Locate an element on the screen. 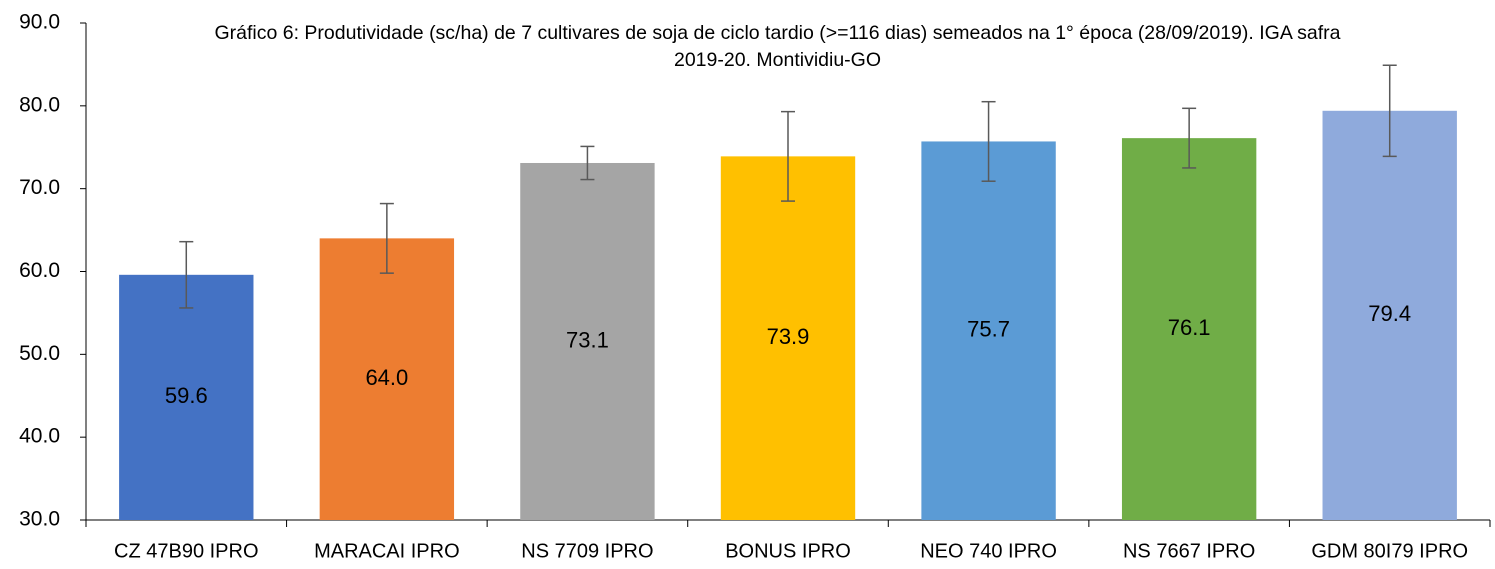 This screenshot has height=569, width=1495. data-label: 73.9 is located at coordinates (788, 336).